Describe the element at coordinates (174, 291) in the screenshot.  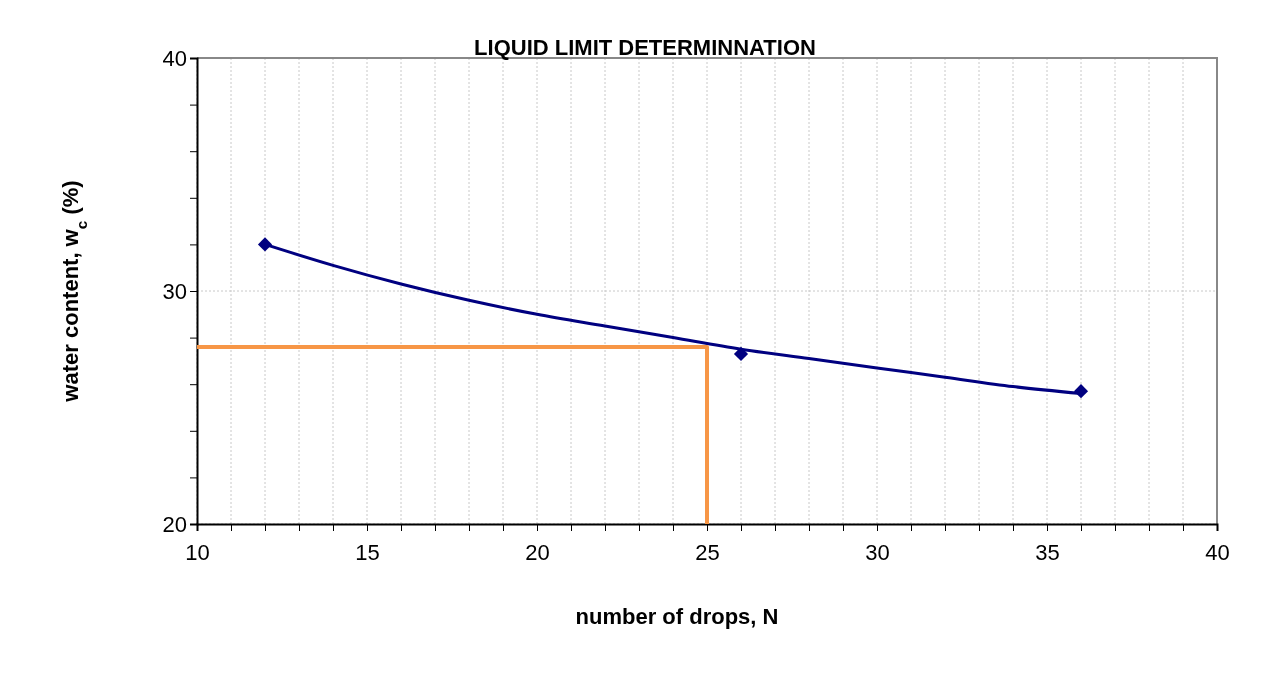
I see `y-tick-label: 30` at that location.